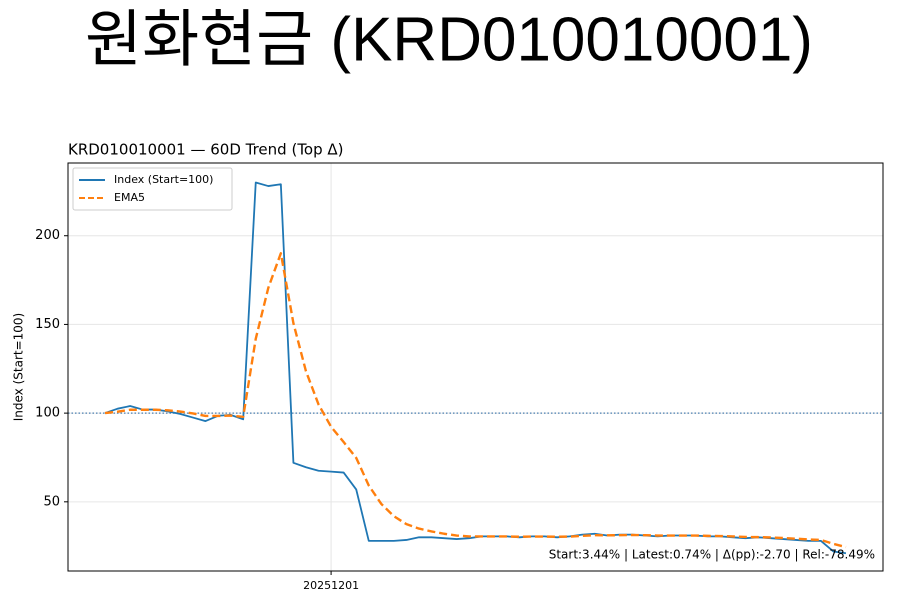  Describe the element at coordinates (152, 189) in the screenshot. I see `legend-box` at that location.